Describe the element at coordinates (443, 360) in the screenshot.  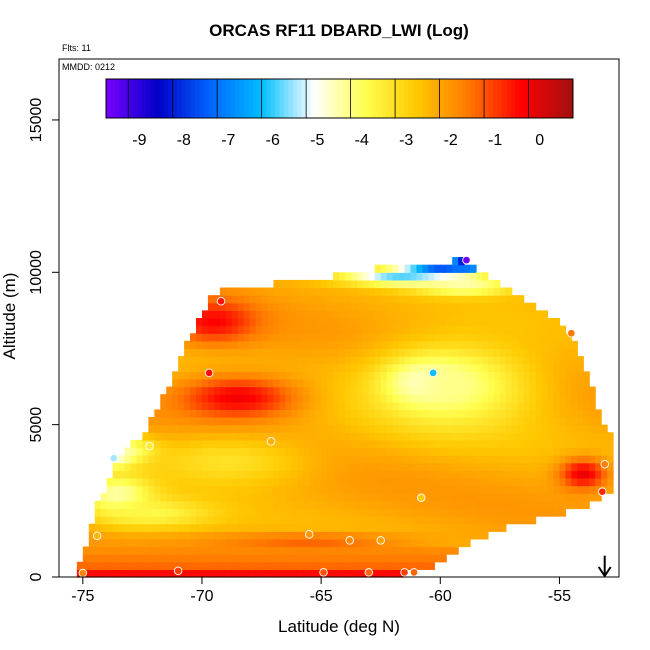
I see `heatmap-cell-1986` at that location.